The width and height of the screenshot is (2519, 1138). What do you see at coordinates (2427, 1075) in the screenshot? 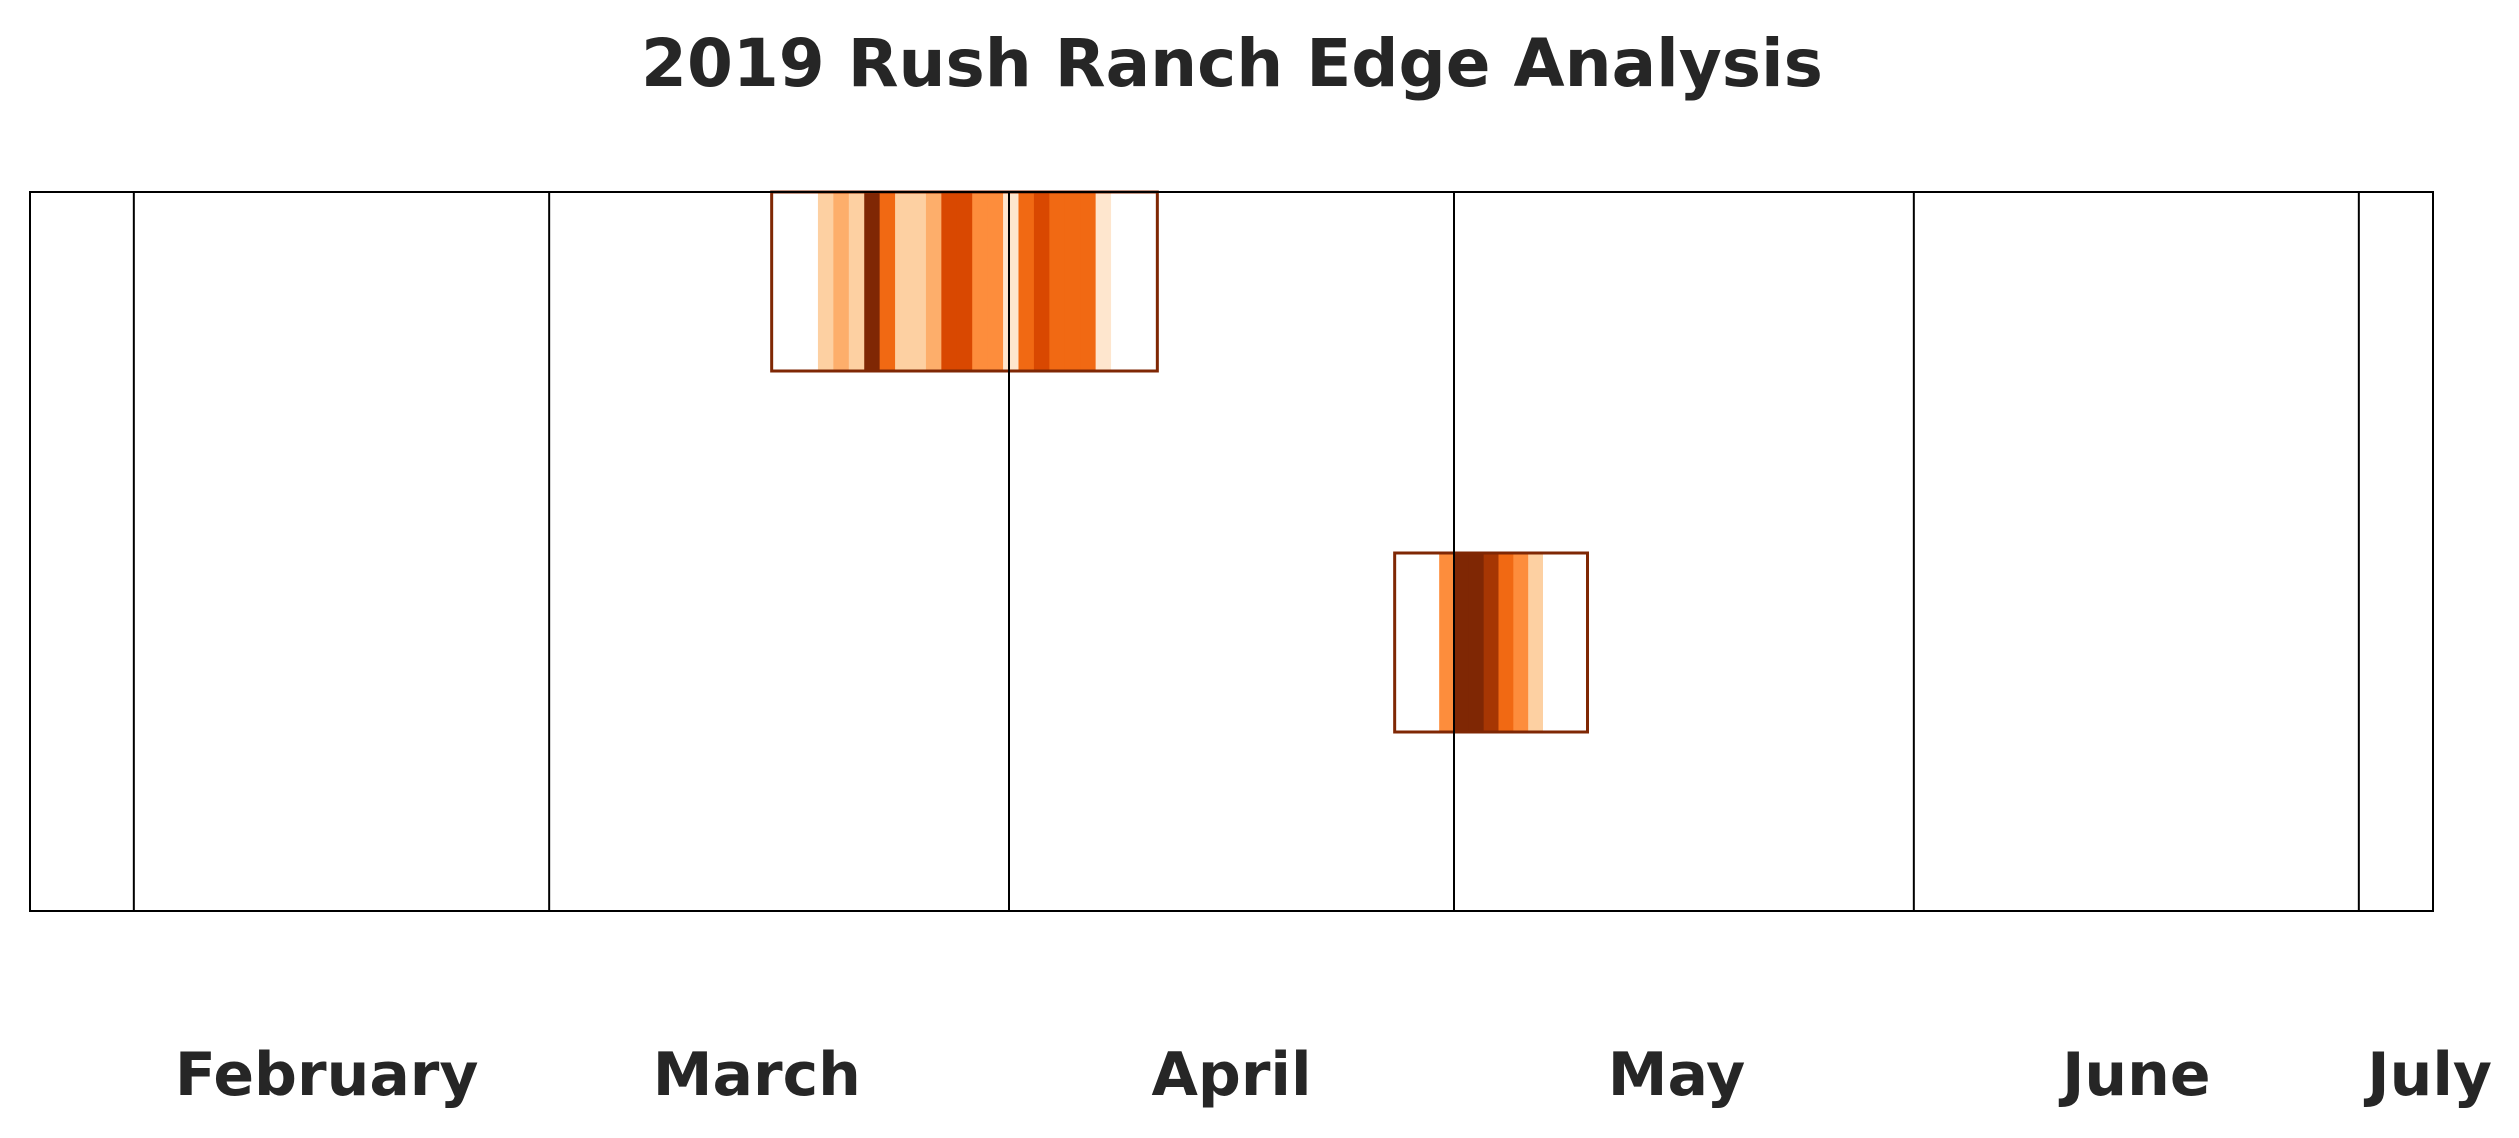
I see `x-tick-label: July` at bounding box center [2427, 1075].